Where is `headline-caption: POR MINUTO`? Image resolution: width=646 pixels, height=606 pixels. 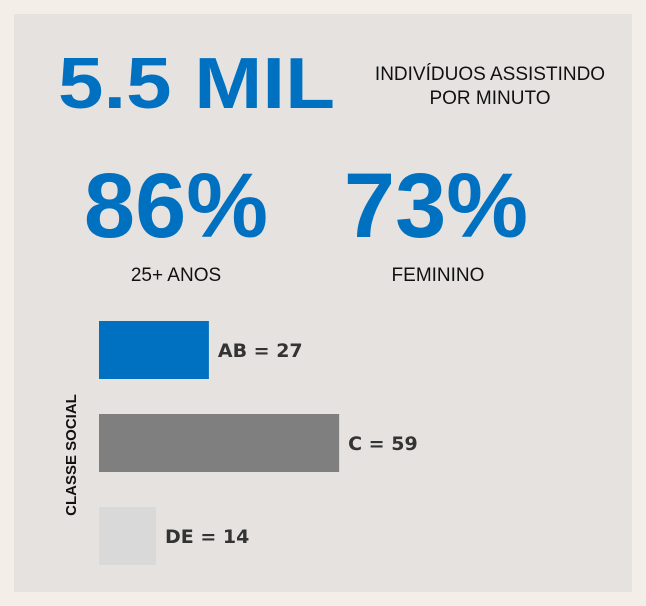
headline-caption: POR MINUTO is located at coordinates (489, 98).